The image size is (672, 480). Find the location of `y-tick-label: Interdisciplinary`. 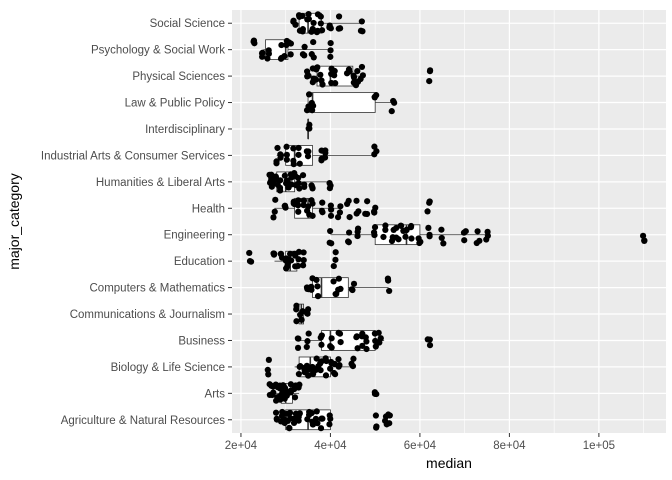

y-tick-label: Interdisciplinary is located at coordinates (185, 130).